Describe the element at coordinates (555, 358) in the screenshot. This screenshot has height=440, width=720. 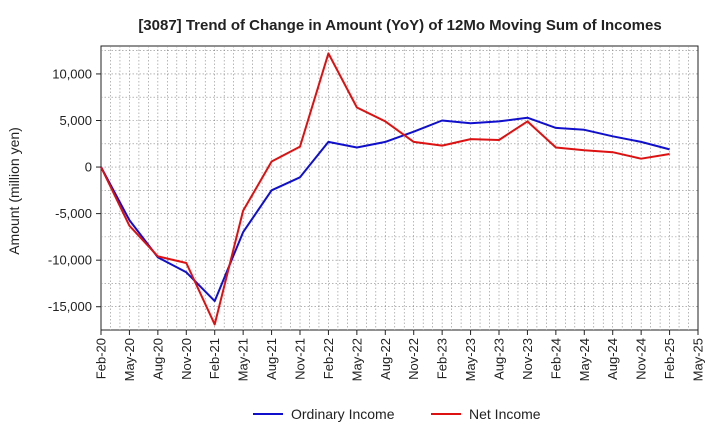
I see `x-tick-label: Feb-24` at that location.